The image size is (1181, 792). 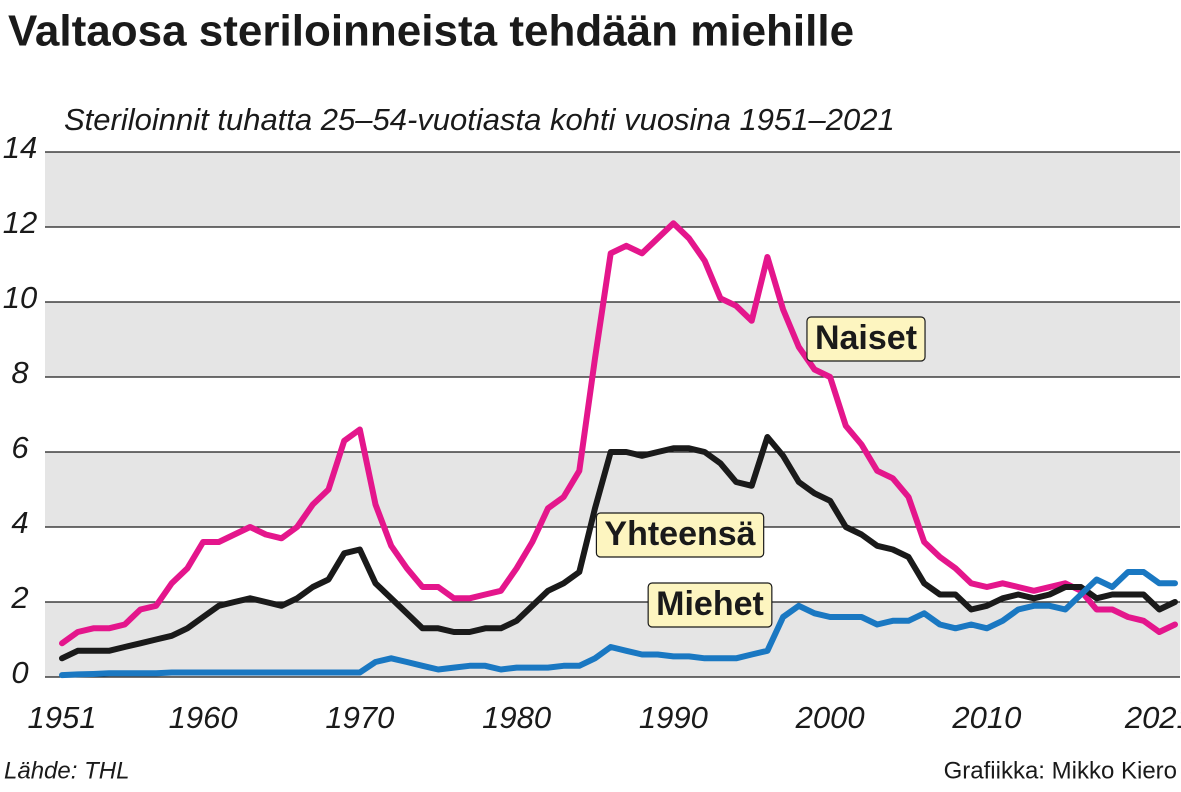 What do you see at coordinates (20, 447) in the screenshot?
I see `y-tick-label: 6` at bounding box center [20, 447].